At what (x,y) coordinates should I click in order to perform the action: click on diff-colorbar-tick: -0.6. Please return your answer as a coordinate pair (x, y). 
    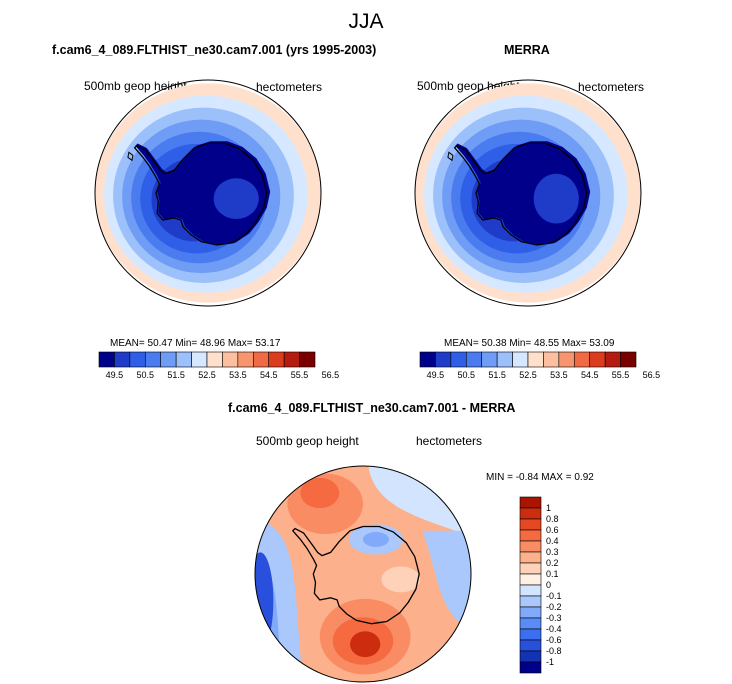
    Looking at the image, I should click on (554, 640).